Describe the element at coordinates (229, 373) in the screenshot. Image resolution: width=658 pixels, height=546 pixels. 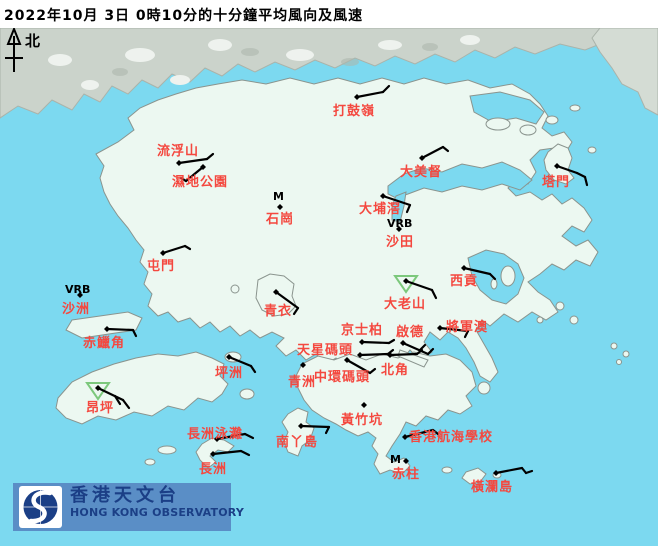
I see `station-label: 坪洲` at that location.